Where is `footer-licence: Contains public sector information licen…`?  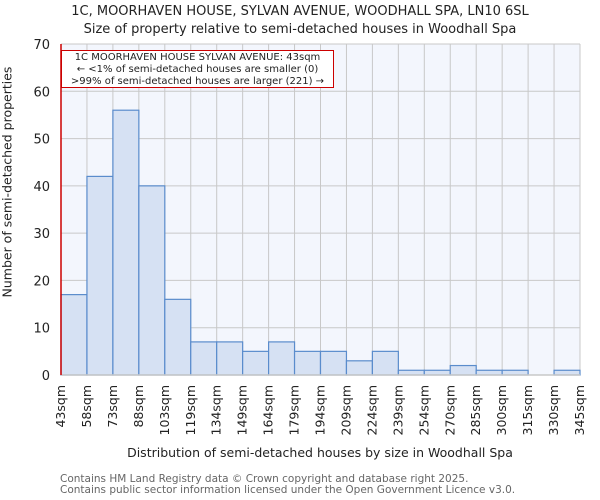
footer-licence: Contains public sector information licen… is located at coordinates (288, 490).